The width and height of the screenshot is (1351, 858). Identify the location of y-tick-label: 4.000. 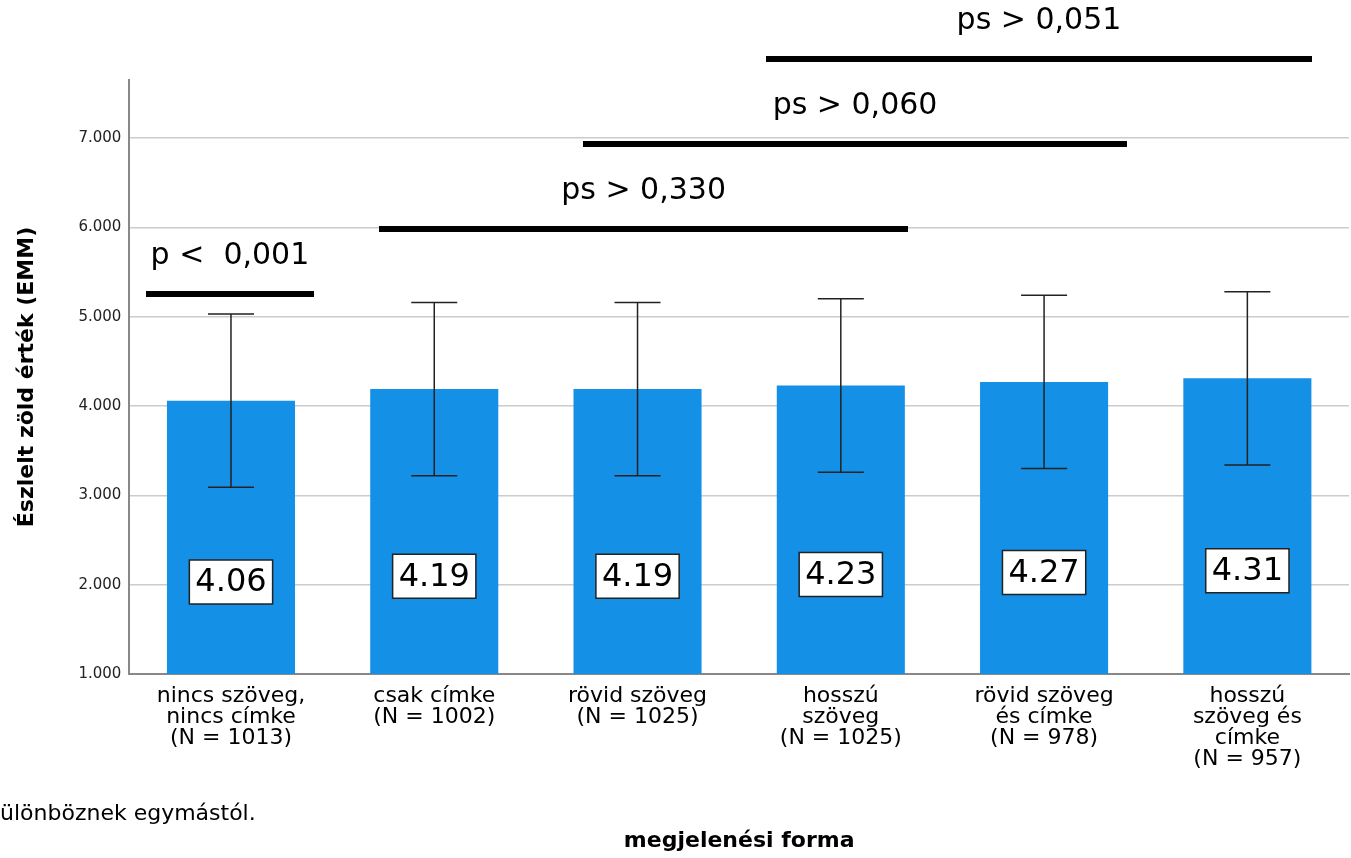
(100, 404).